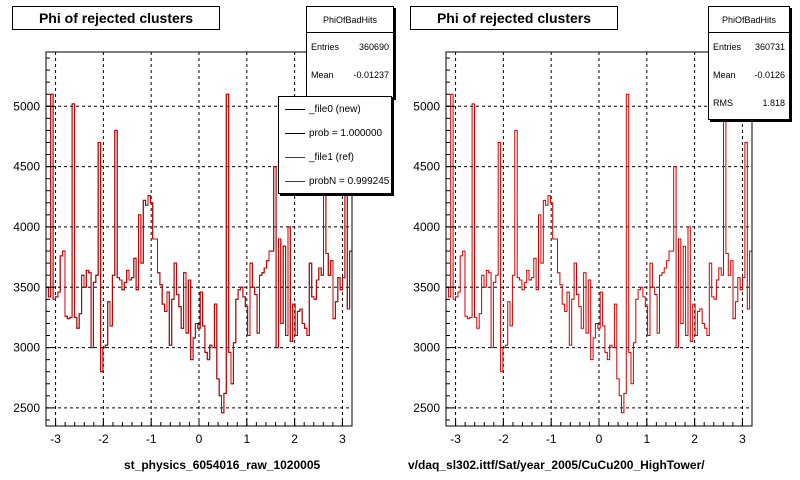 This screenshot has width=800, height=480. Describe the element at coordinates (769, 47) in the screenshot. I see `right-stats-entries-value: 360731` at that location.